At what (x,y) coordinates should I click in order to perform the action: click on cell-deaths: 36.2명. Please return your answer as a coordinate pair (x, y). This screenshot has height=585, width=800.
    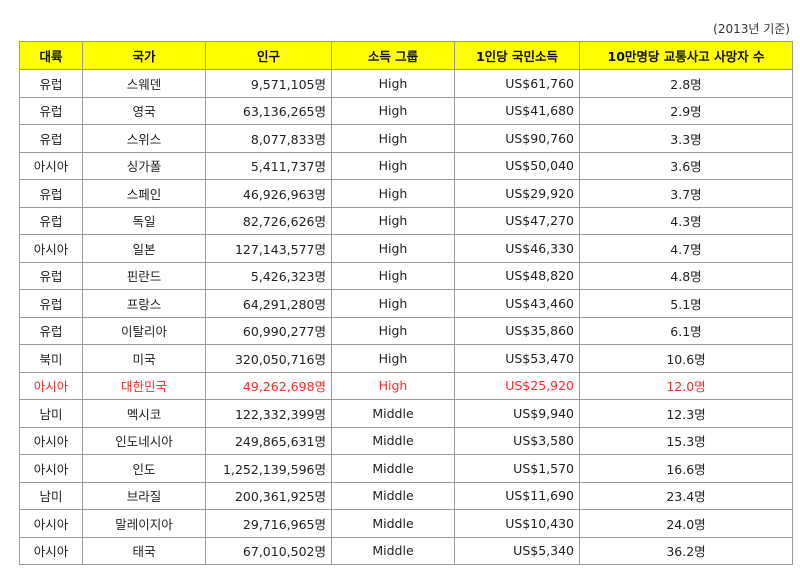
    Looking at the image, I should click on (686, 550).